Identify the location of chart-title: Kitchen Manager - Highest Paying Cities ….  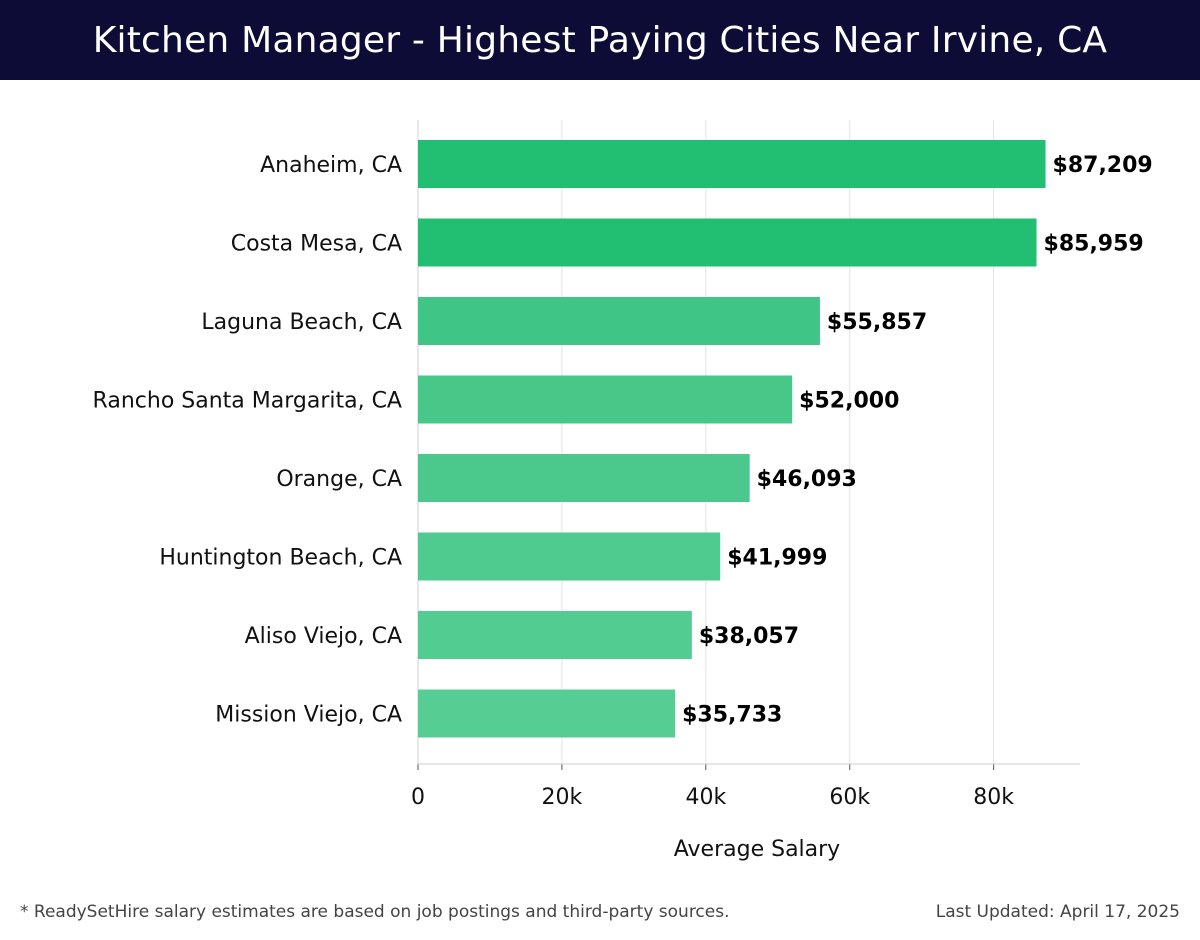
(600, 40).